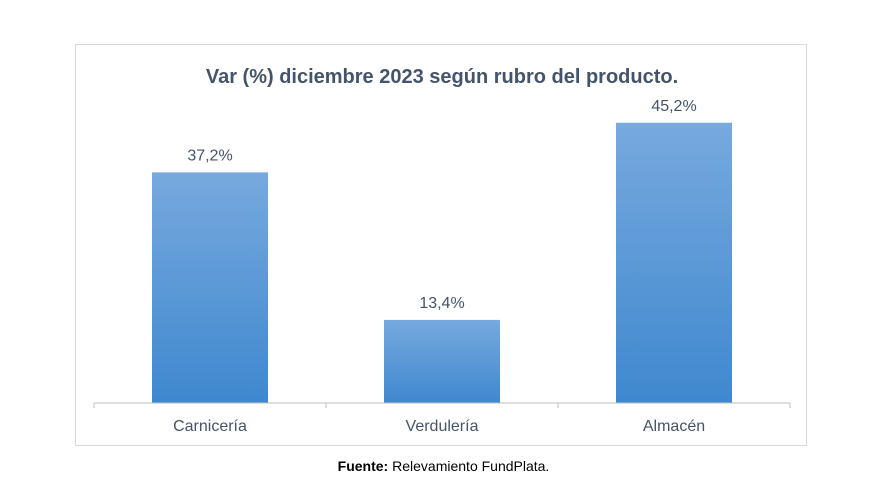 The width and height of the screenshot is (887, 499). Describe the element at coordinates (673, 106) in the screenshot. I see `data-label: 45,2%` at that location.